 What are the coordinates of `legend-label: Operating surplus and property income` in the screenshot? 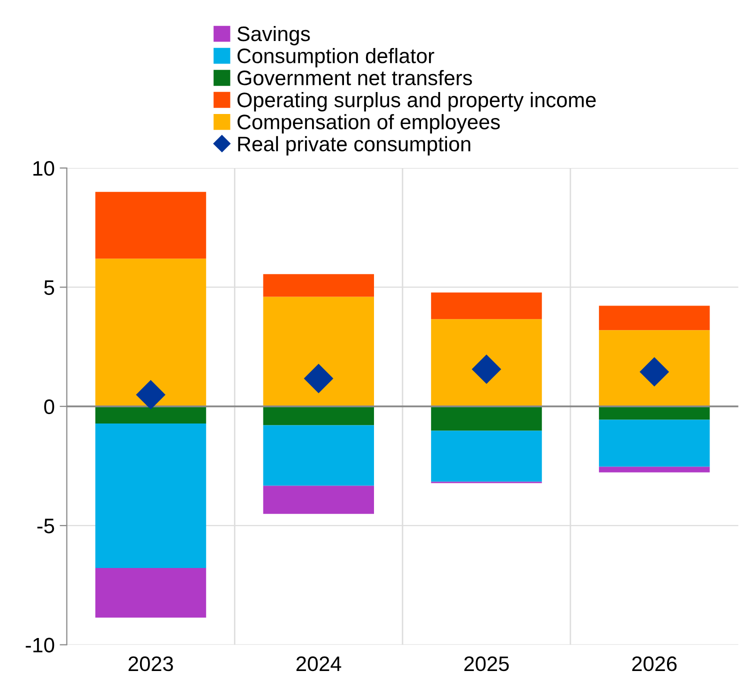 It's located at (416, 102).